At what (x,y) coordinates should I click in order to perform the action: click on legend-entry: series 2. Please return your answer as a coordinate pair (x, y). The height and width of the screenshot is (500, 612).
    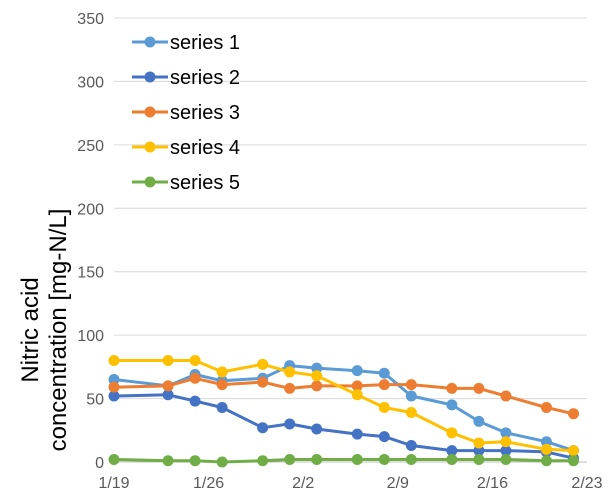
    Looking at the image, I should click on (186, 78).